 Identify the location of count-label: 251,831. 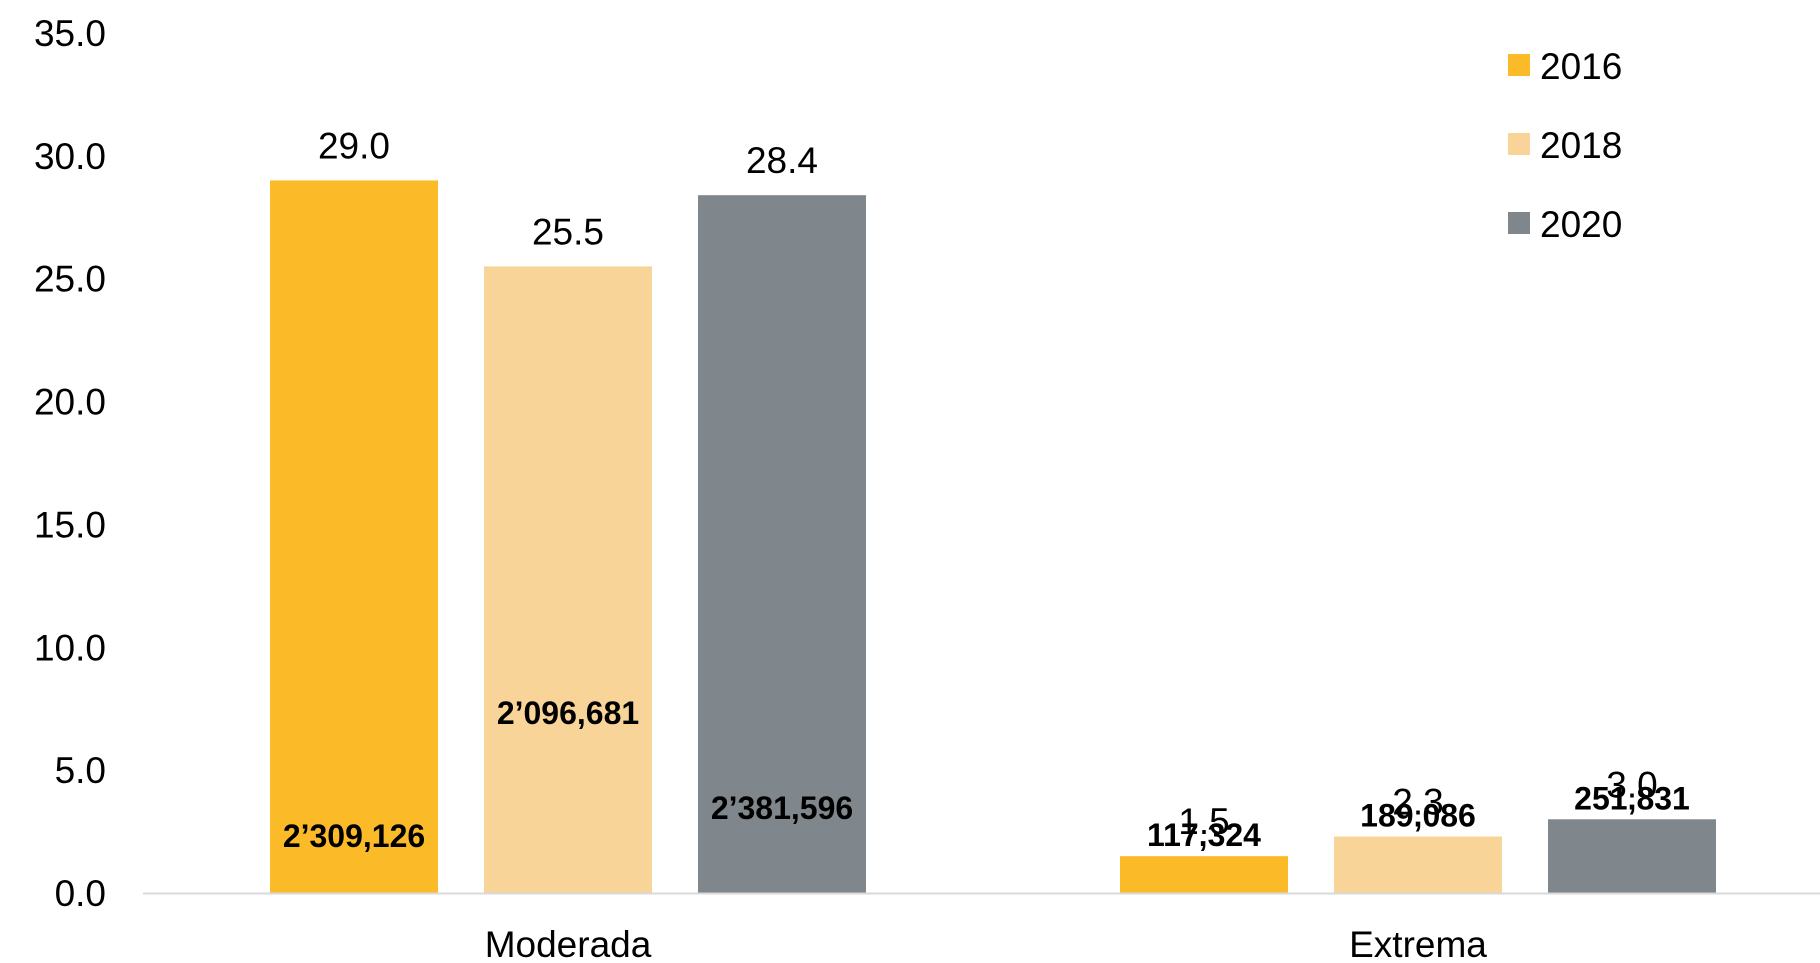
(1632, 798).